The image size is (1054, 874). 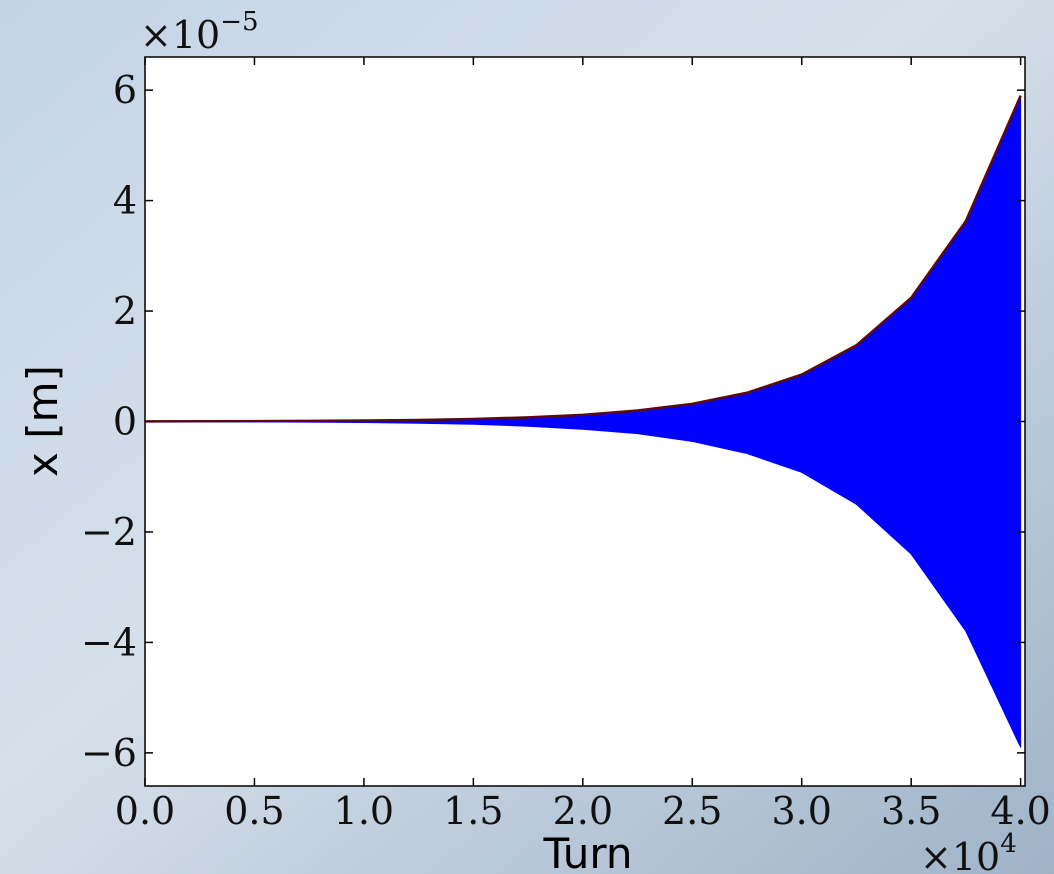 I want to click on y-tick-label: −4, so click(x=109, y=642).